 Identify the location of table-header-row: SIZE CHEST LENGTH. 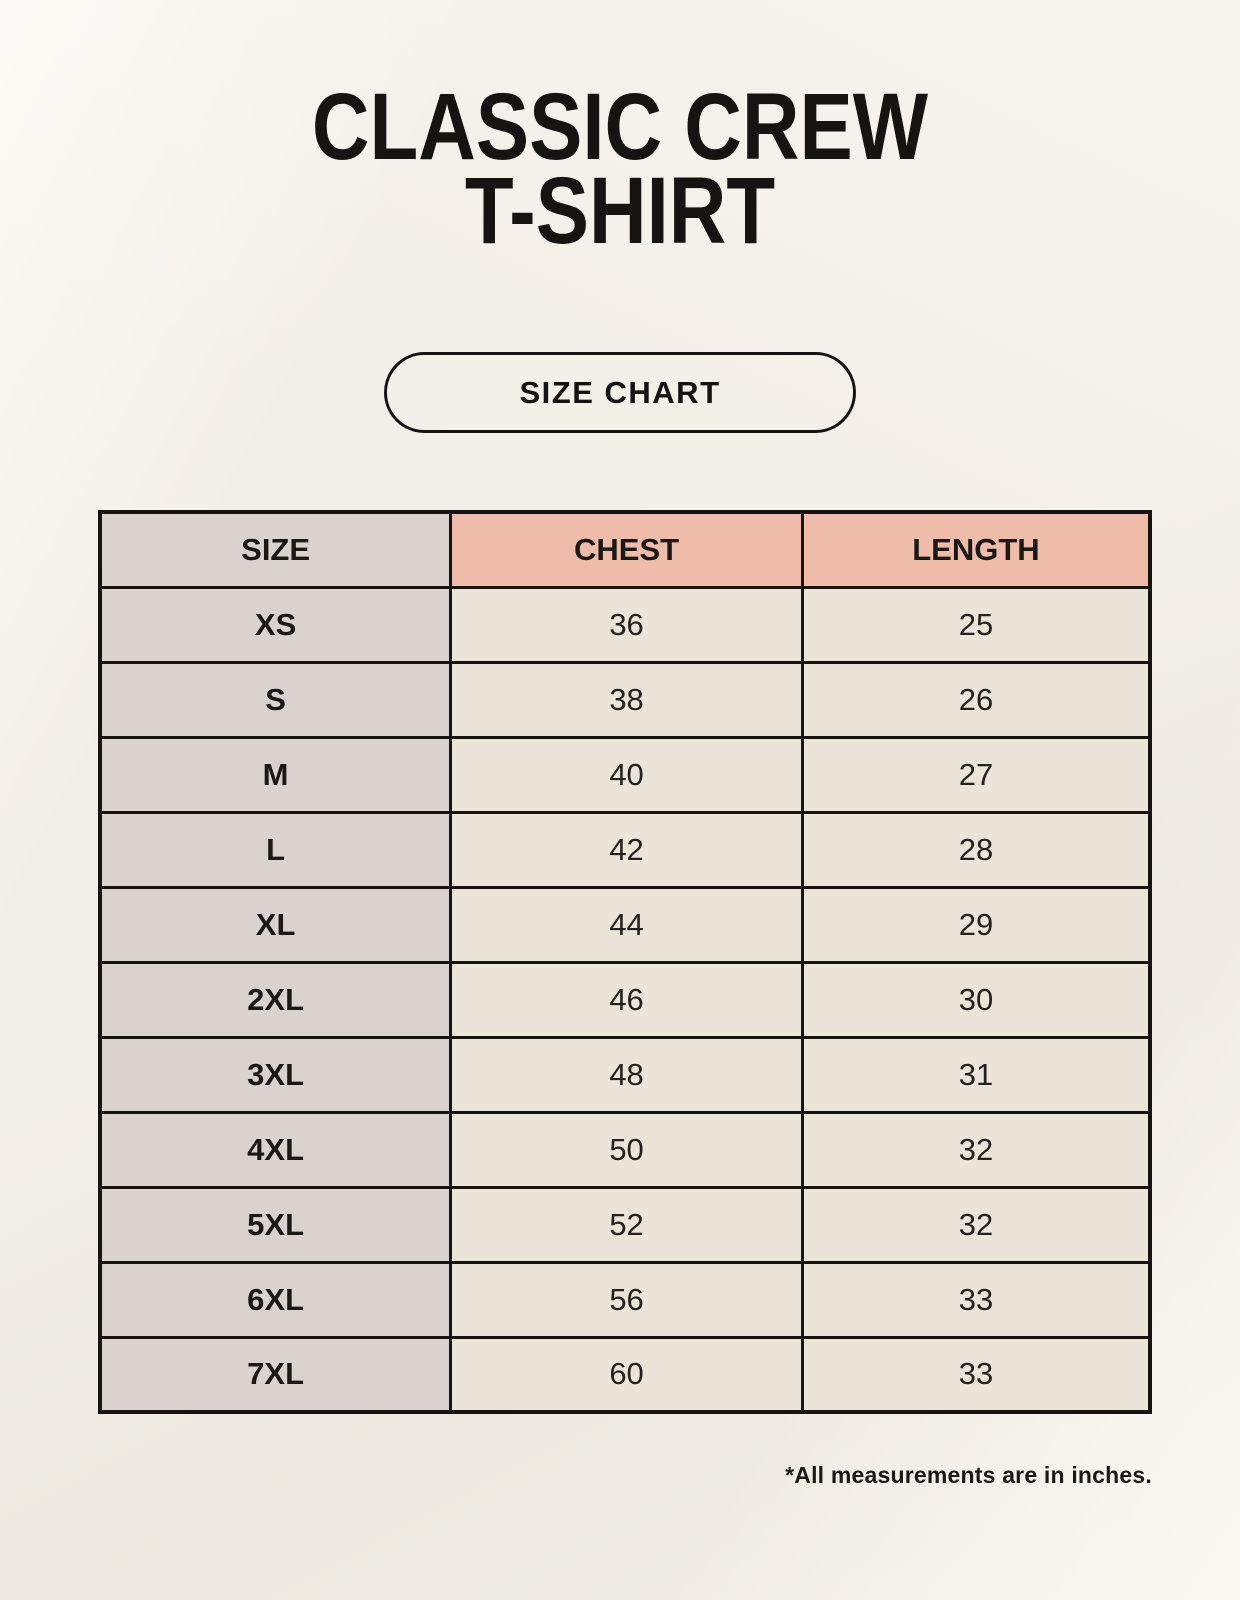
(625, 549).